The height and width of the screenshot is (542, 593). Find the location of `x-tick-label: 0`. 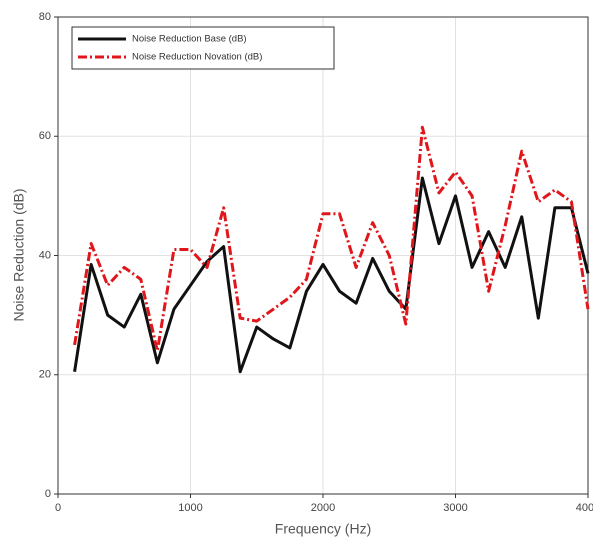

x-tick-label: 0 is located at coordinates (58, 508).